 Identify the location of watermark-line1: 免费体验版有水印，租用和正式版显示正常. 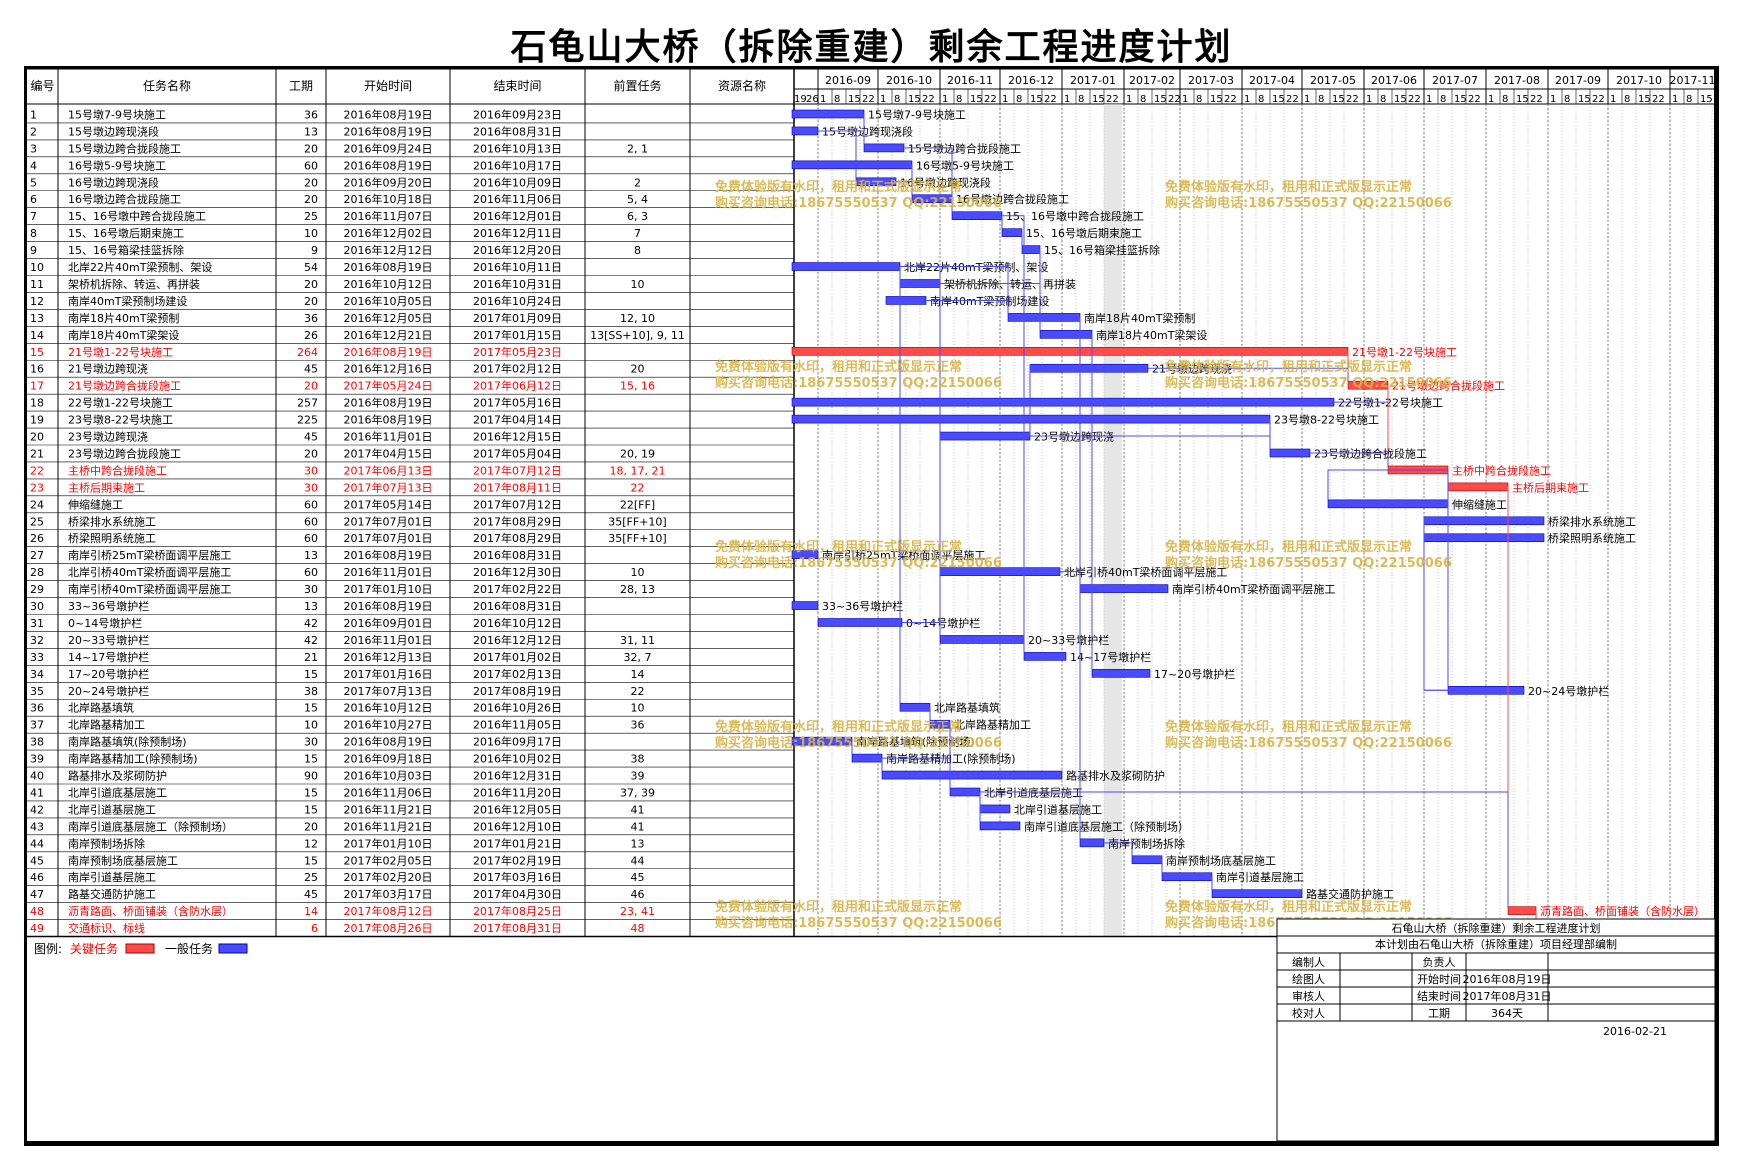
(838, 187).